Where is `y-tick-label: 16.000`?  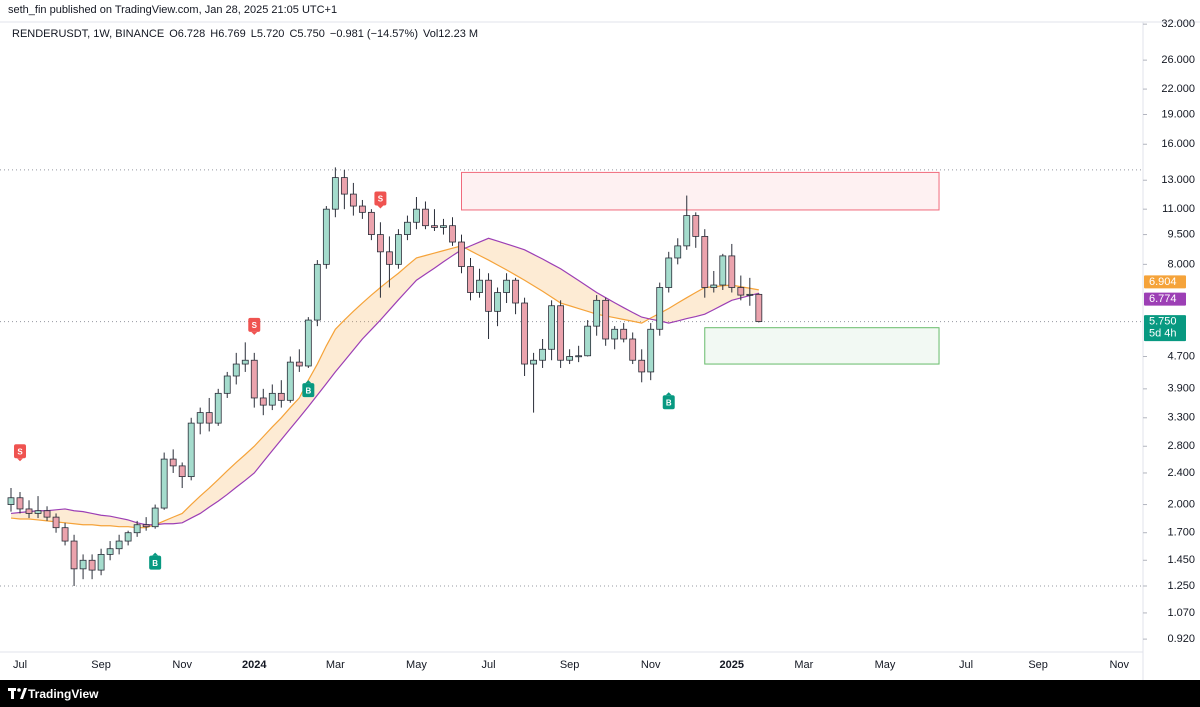 y-tick-label: 16.000 is located at coordinates (1178, 144).